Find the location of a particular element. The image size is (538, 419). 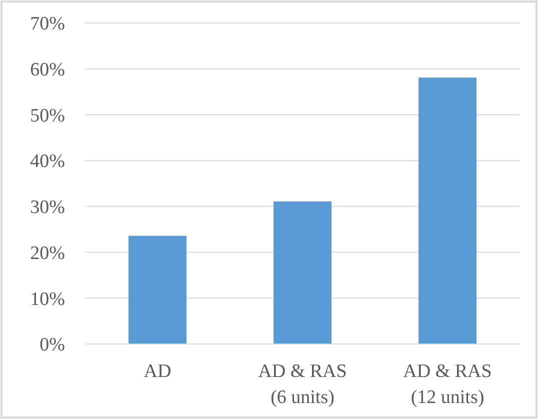

x-tick-label: AD & RAS (6 units) is located at coordinates (302, 384).